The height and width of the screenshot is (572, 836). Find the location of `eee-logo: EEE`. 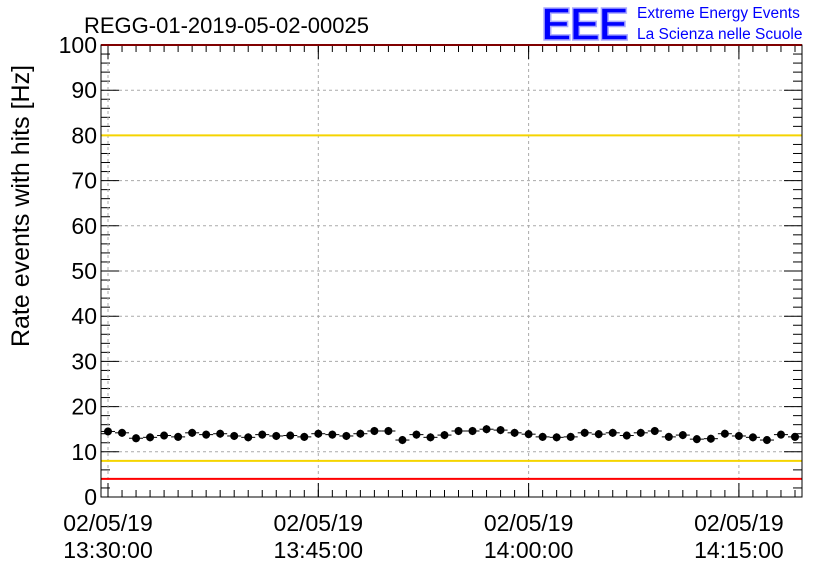

eee-logo: EEE is located at coordinates (584, 25).